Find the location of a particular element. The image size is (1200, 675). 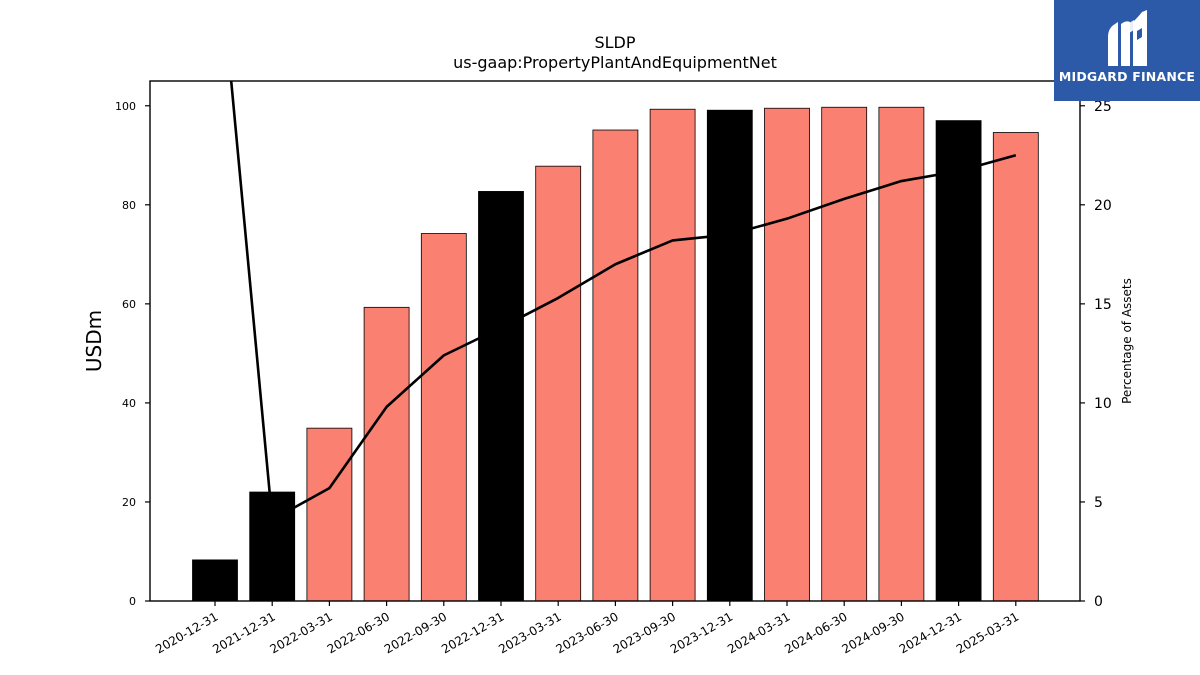

y-tick-label: 40 is located at coordinates (129, 403).